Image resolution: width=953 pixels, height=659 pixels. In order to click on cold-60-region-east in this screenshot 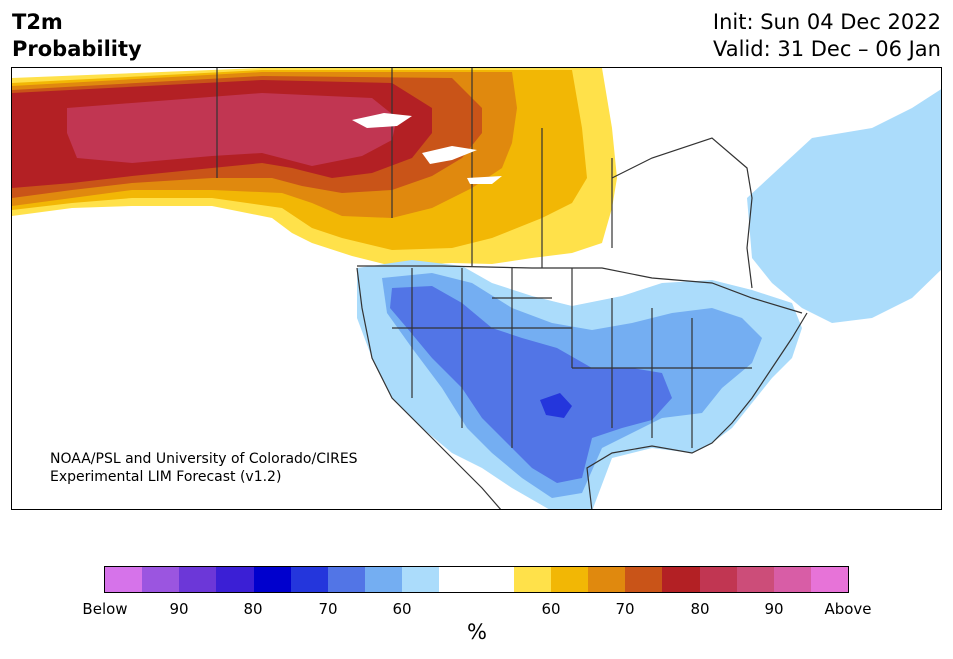, I will do `click(844, 206)`.